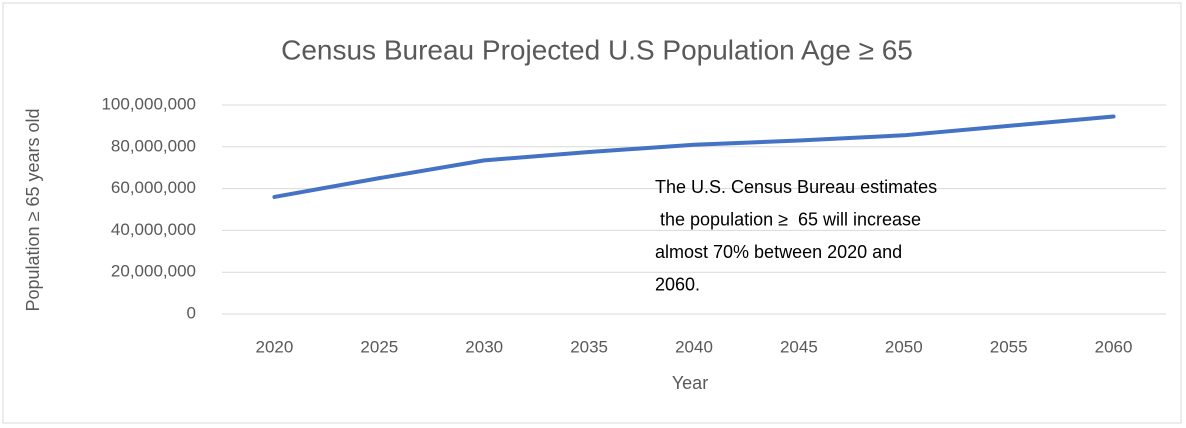 The width and height of the screenshot is (1186, 428). What do you see at coordinates (153, 145) in the screenshot?
I see `y-tick-label: 80,000,000` at bounding box center [153, 145].